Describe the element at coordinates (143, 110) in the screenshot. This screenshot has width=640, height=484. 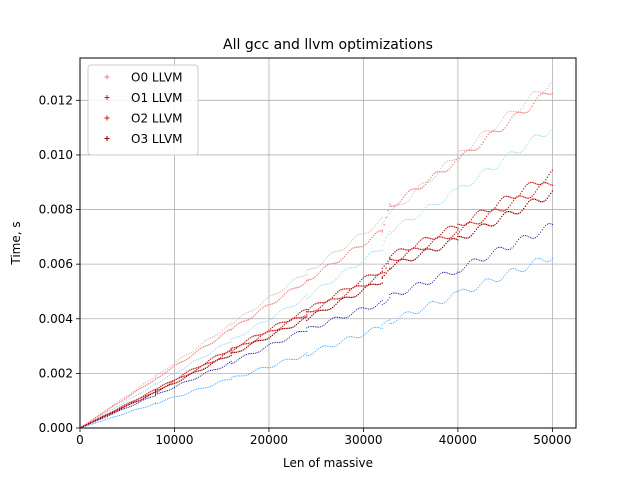
I see `legend-box` at that location.